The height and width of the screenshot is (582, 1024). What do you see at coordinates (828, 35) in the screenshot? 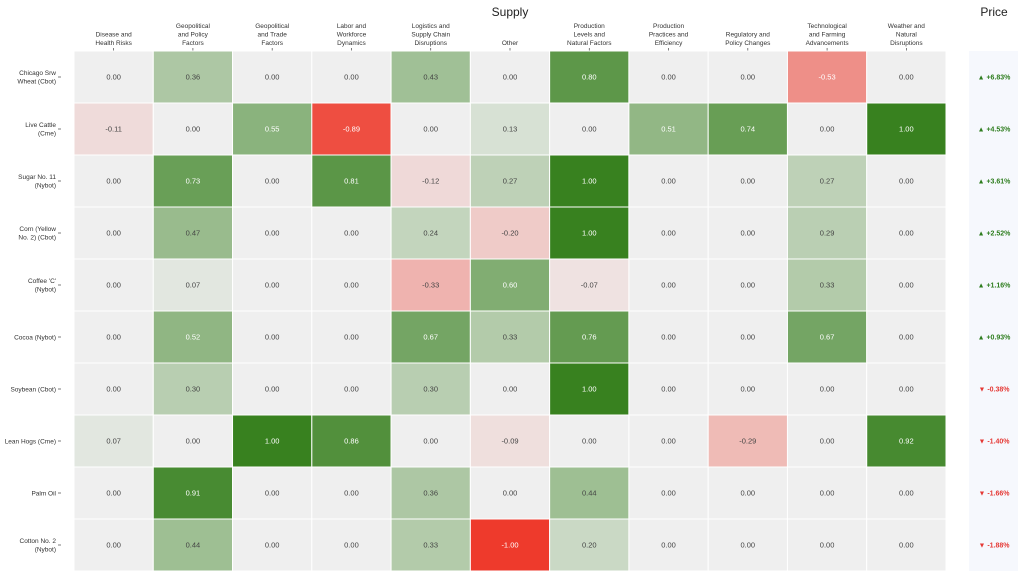
I see `column-label: Technological and Farming Advancements` at bounding box center [828, 35].